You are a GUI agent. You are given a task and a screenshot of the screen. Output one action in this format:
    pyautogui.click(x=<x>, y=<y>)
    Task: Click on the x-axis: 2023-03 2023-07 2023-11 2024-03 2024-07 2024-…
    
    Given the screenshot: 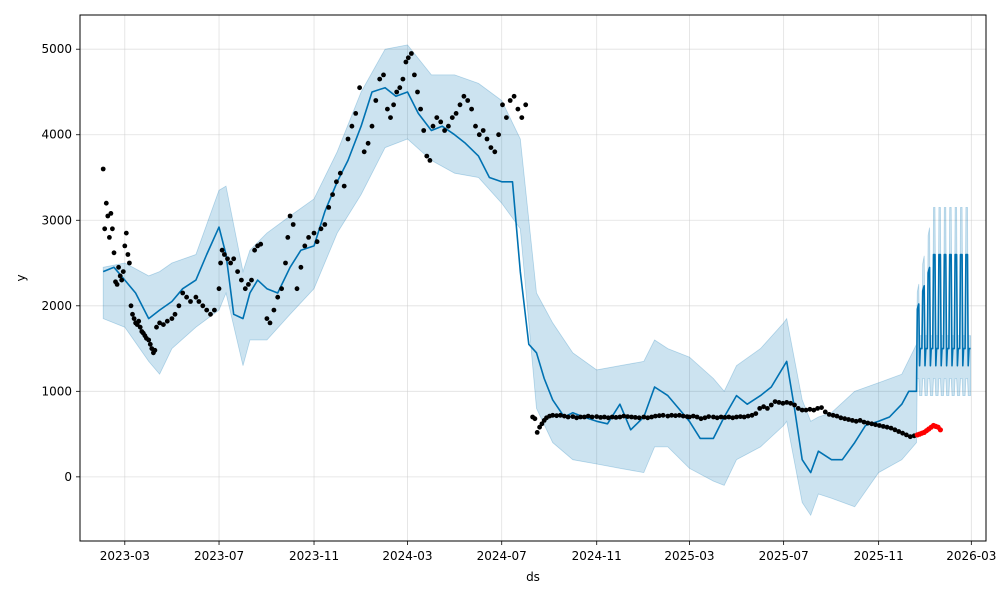 What is the action you would take?
    pyautogui.click(x=548, y=552)
    